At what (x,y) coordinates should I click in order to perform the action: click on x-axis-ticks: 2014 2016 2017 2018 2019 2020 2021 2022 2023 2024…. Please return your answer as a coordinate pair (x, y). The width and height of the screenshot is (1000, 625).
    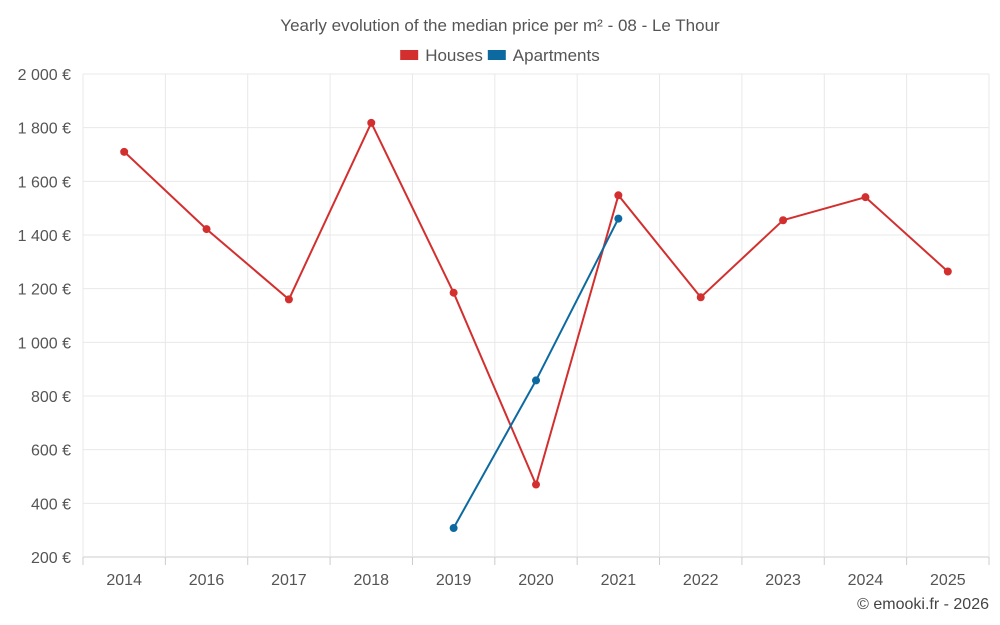
    Looking at the image, I should click on (535, 580).